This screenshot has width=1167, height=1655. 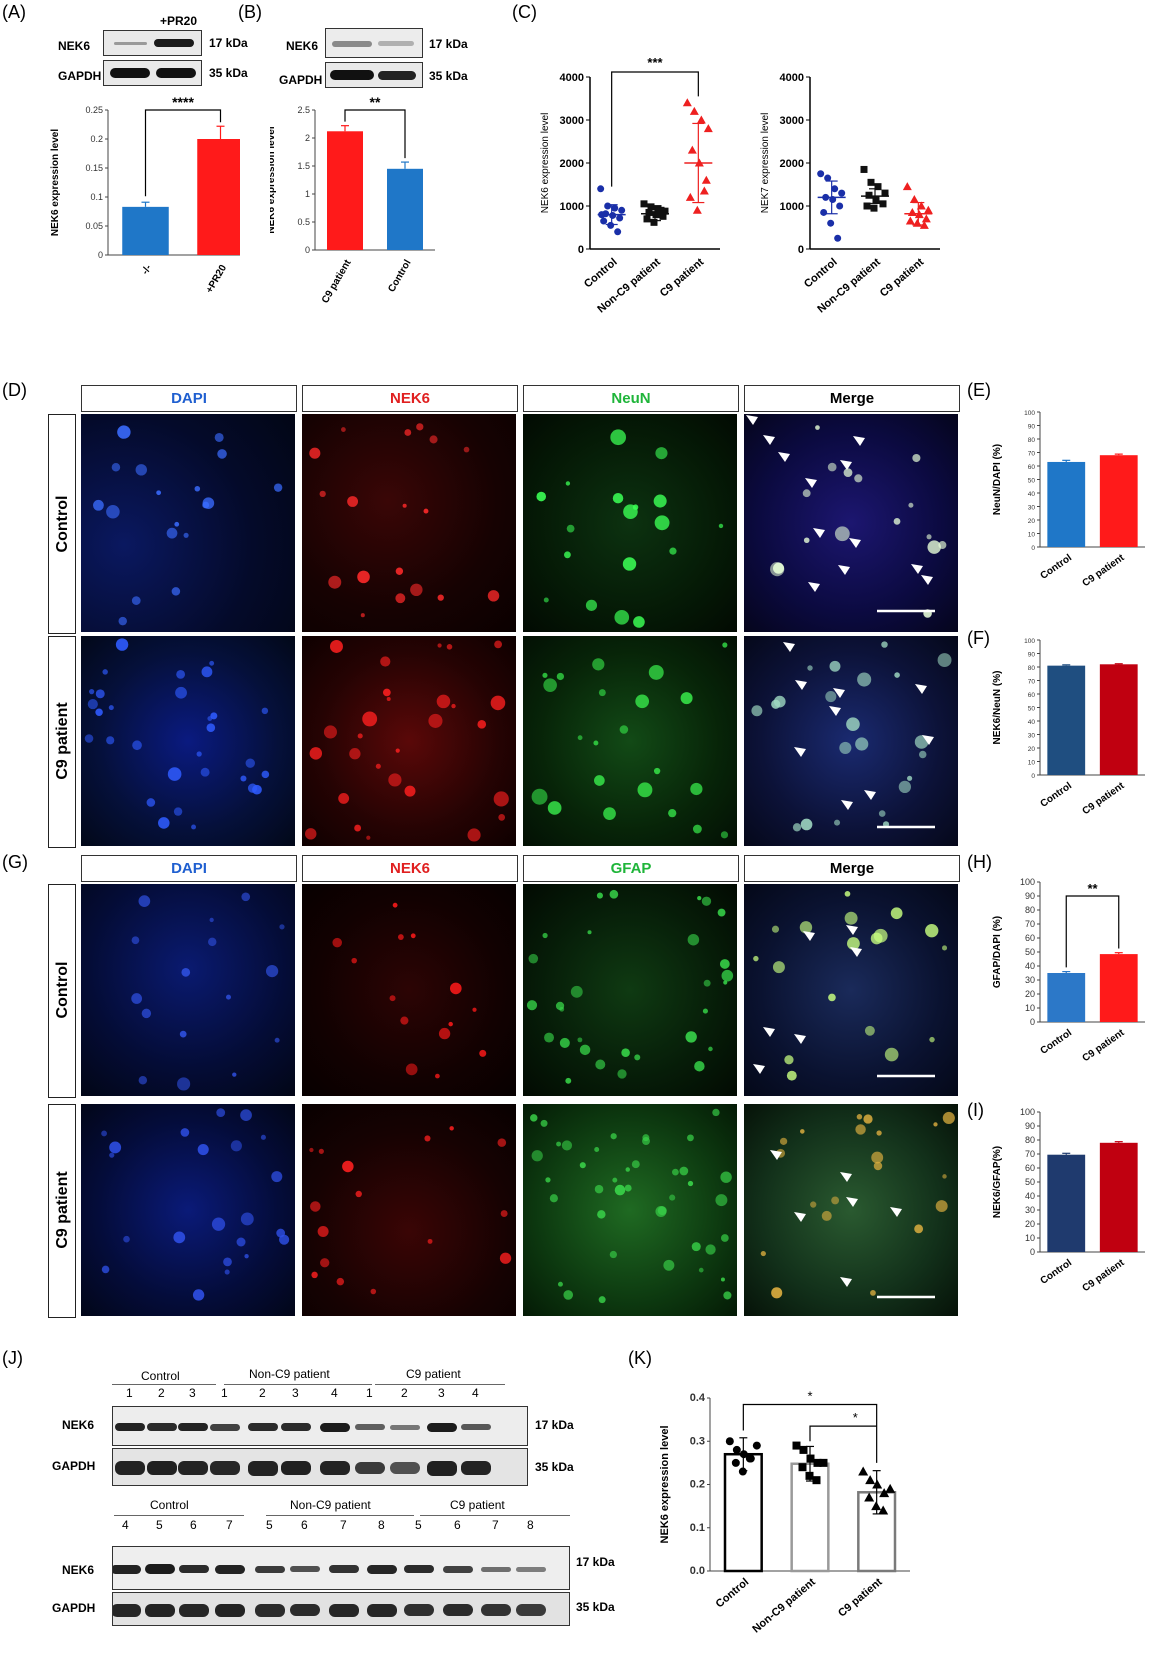 I want to click on chart-a-bar, so click(x=145, y=230).